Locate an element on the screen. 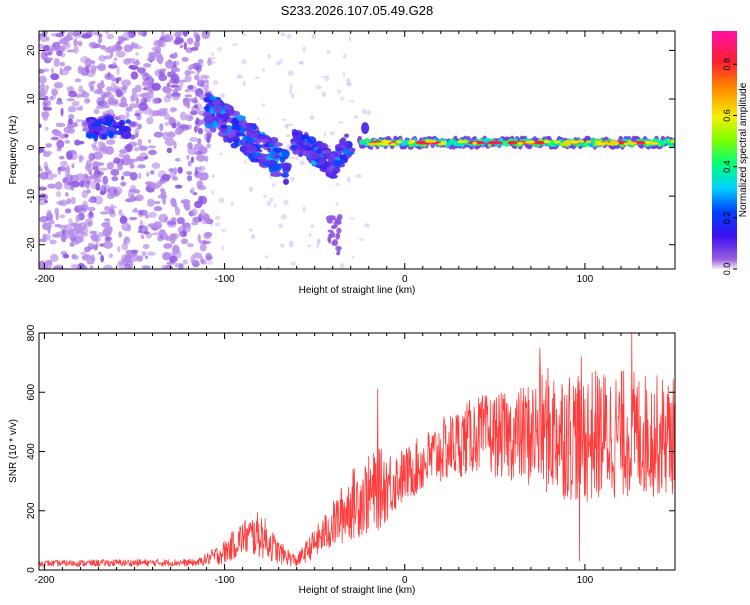 This screenshot has height=605, width=750. y-tick-label: 200 is located at coordinates (31, 510).